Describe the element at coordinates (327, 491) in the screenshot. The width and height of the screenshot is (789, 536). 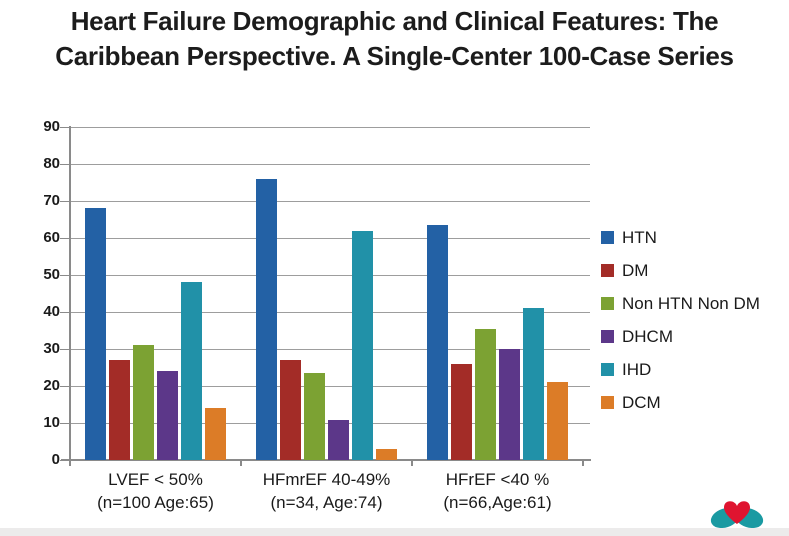
I see `x-axis-category-label: HFmrEF 40-49% (n=34, Age:74)` at that location.